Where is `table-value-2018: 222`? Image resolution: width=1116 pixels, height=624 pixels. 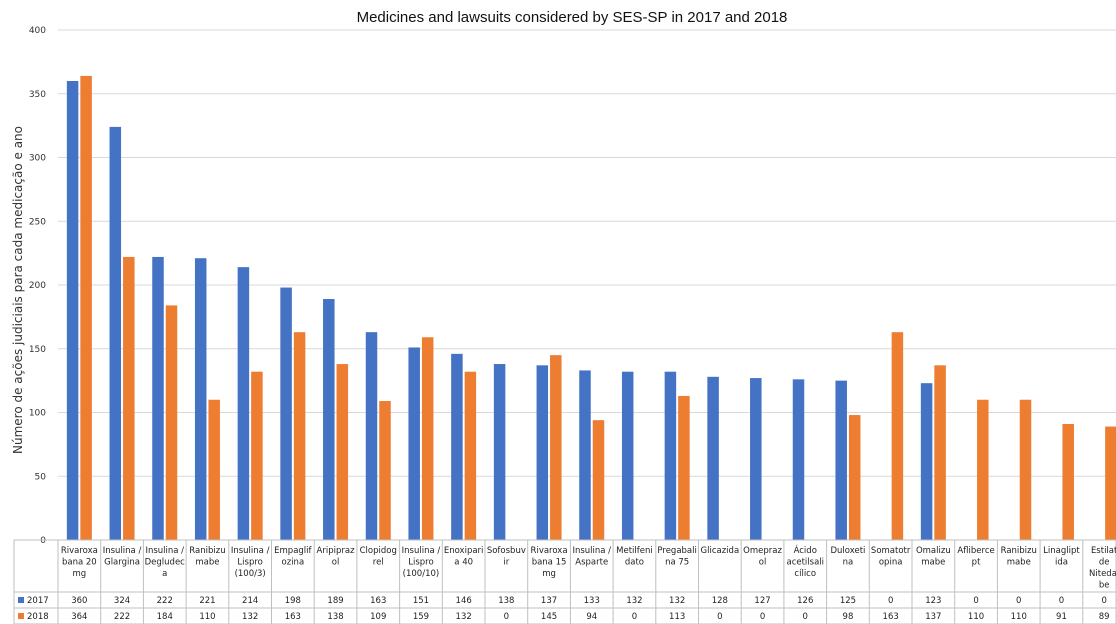
table-value-2018: 222 is located at coordinates (122, 617).